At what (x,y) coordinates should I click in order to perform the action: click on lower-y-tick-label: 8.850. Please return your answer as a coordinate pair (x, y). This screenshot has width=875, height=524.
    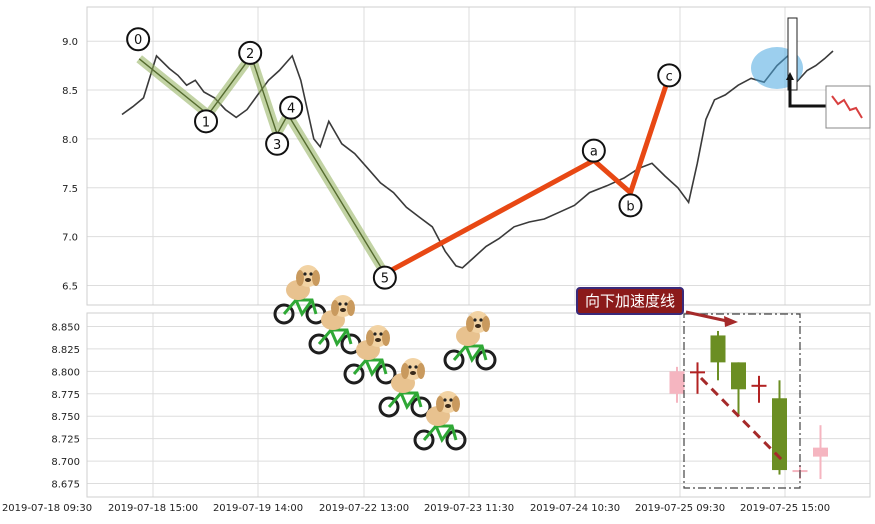
    Looking at the image, I should click on (65, 327).